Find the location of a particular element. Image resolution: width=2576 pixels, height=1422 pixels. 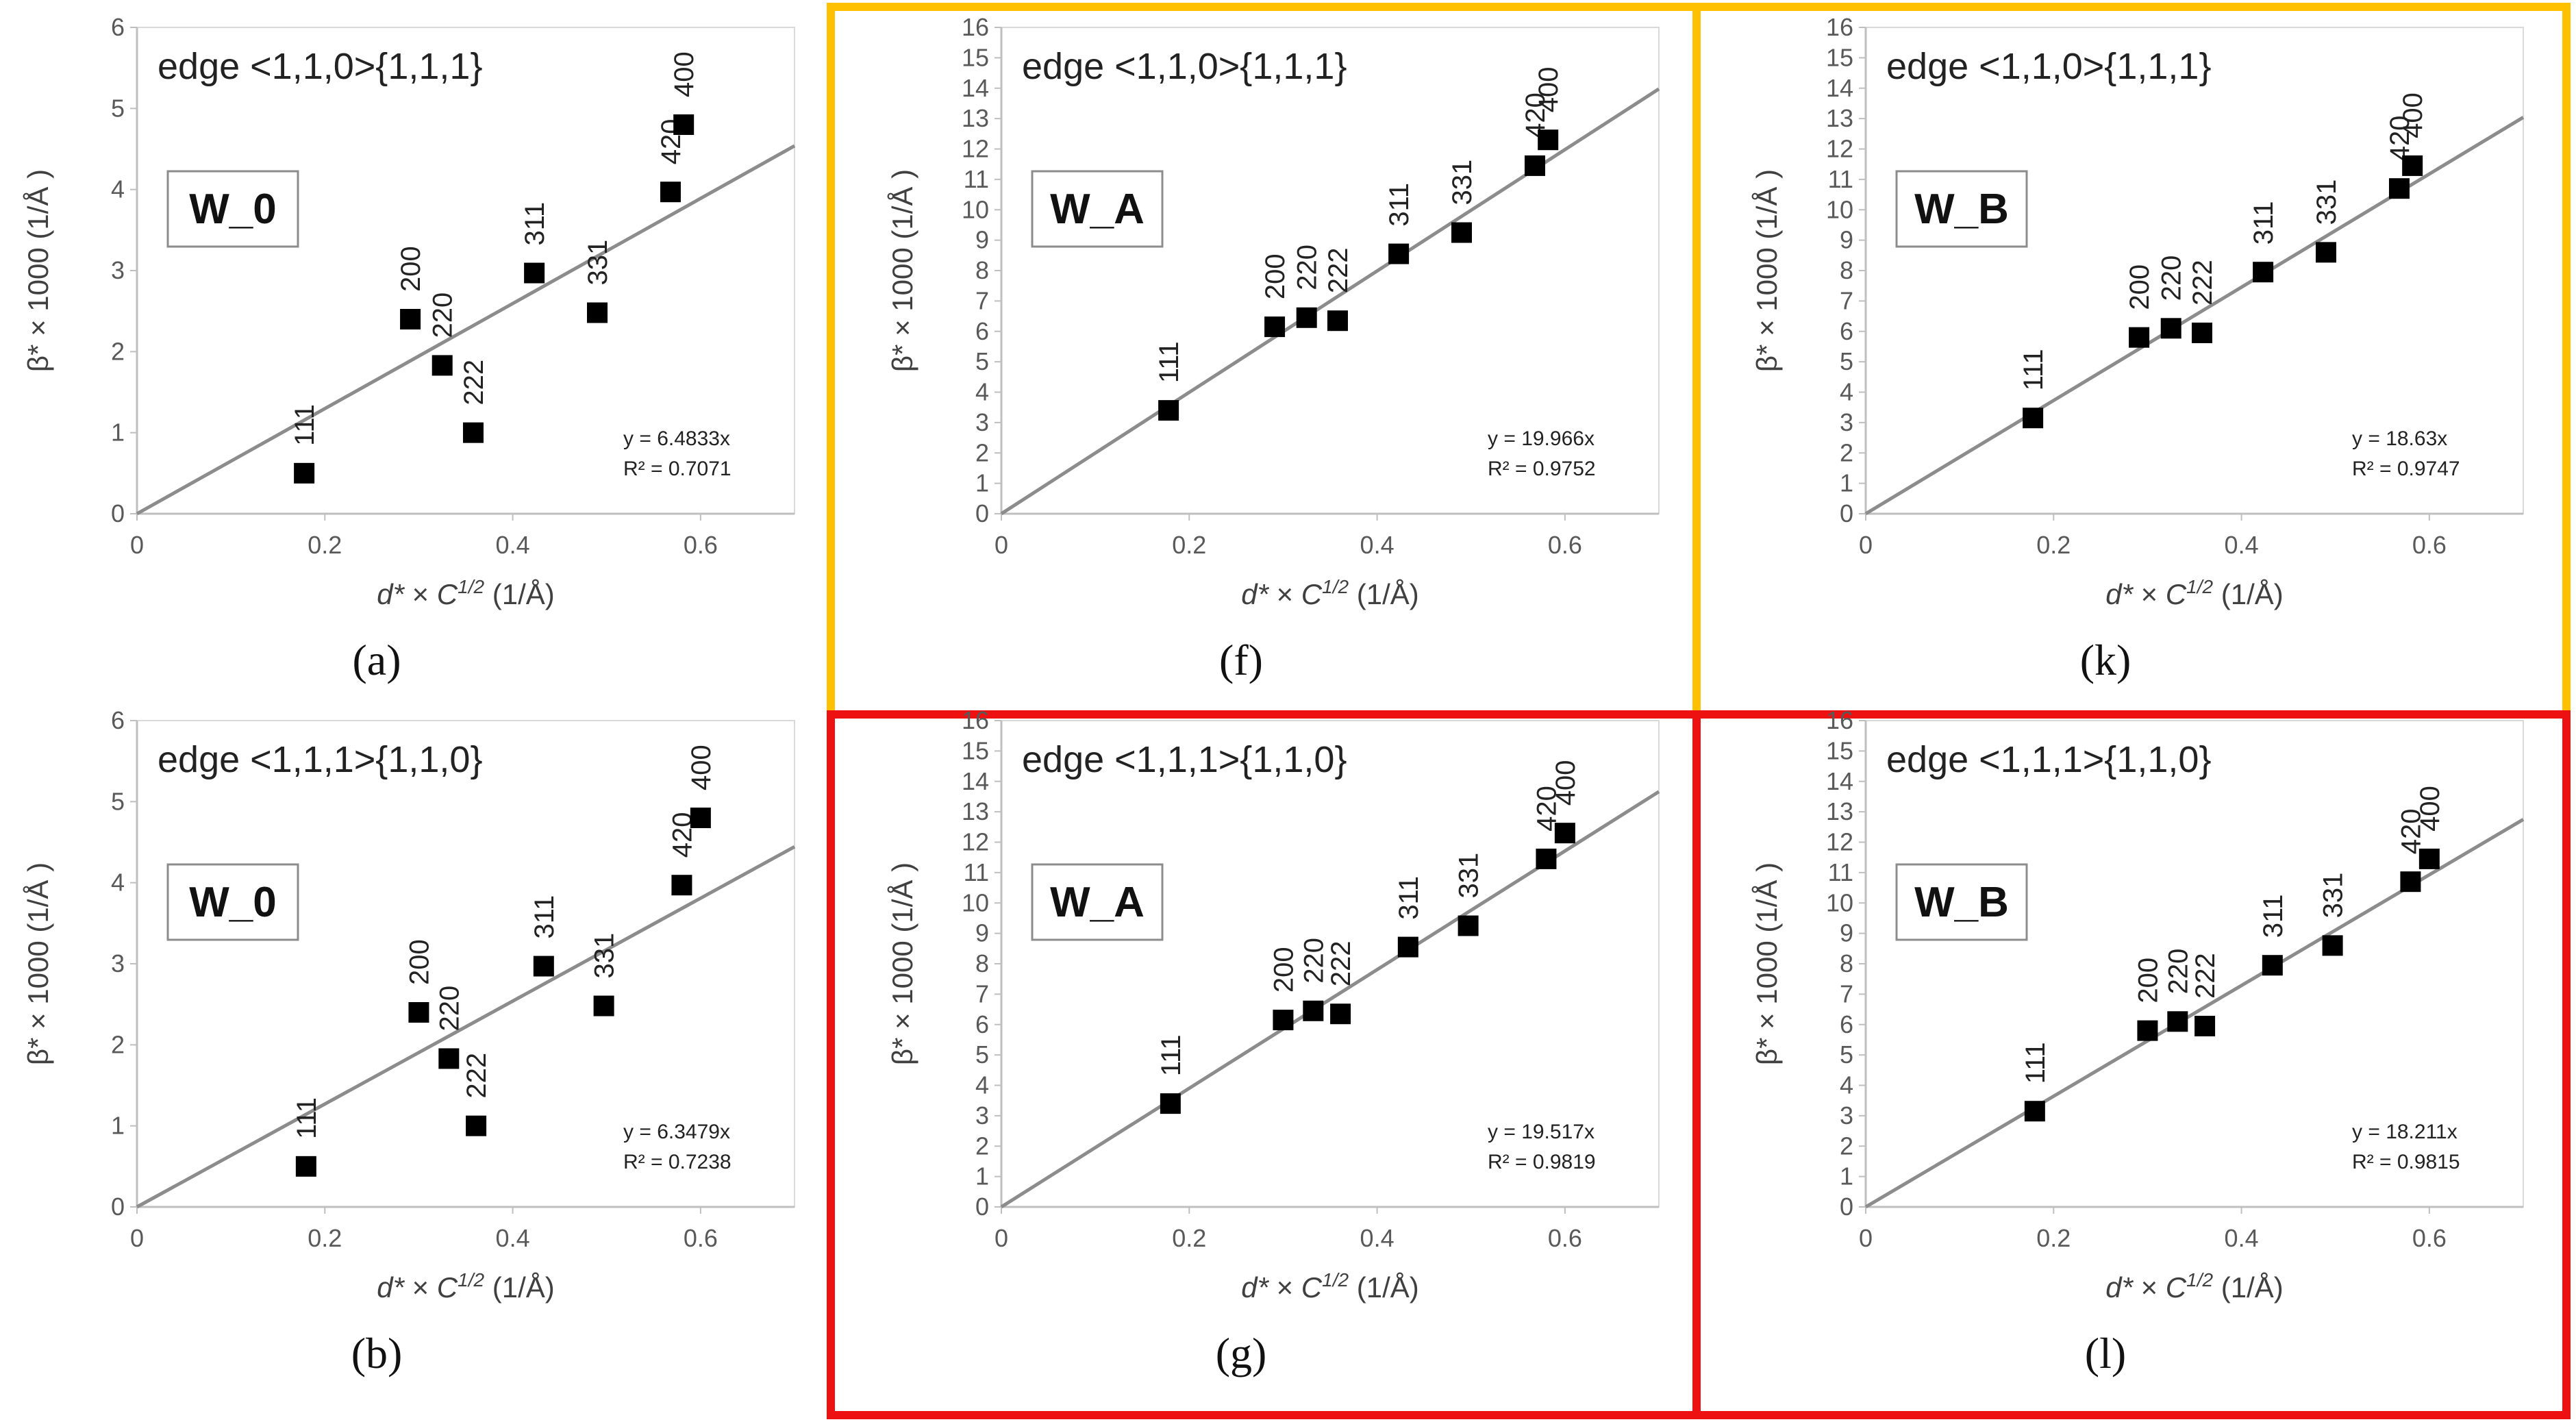

y-tick-label: 9 is located at coordinates (1847, 933).